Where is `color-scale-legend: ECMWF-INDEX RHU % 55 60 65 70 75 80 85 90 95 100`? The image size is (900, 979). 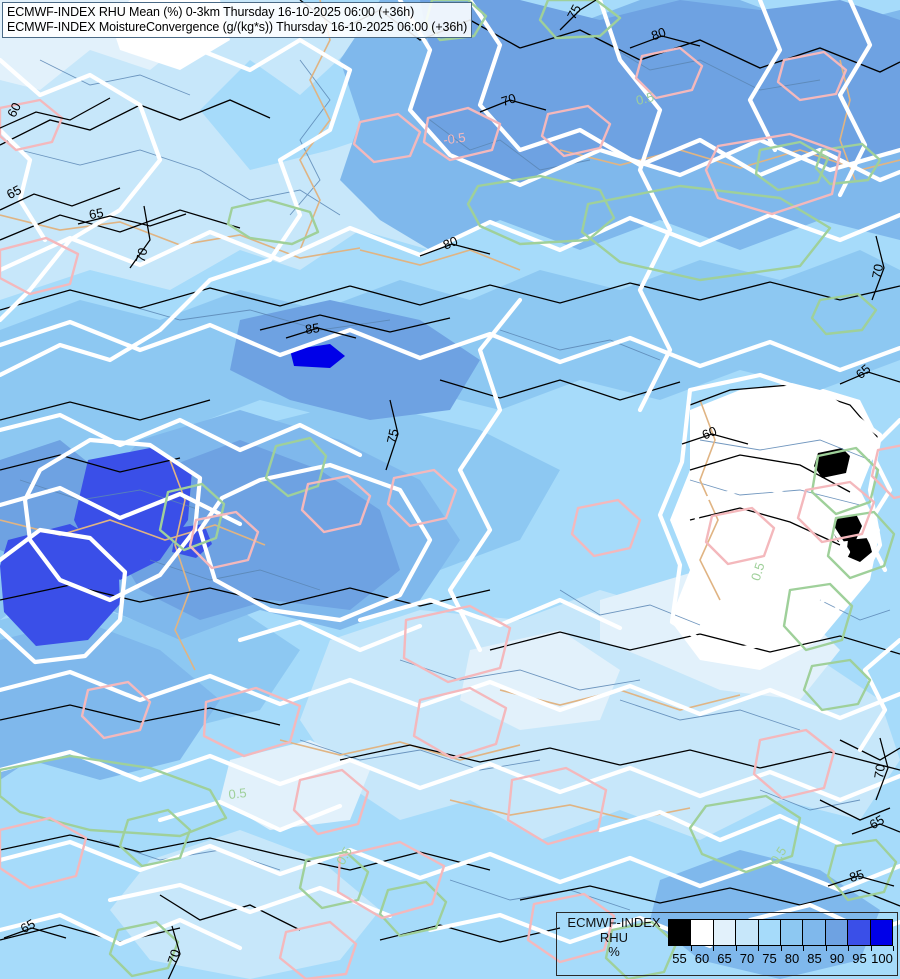 color-scale-legend: ECMWF-INDEX RHU % 55 60 65 70 75 80 85 90 95 100 is located at coordinates (727, 944).